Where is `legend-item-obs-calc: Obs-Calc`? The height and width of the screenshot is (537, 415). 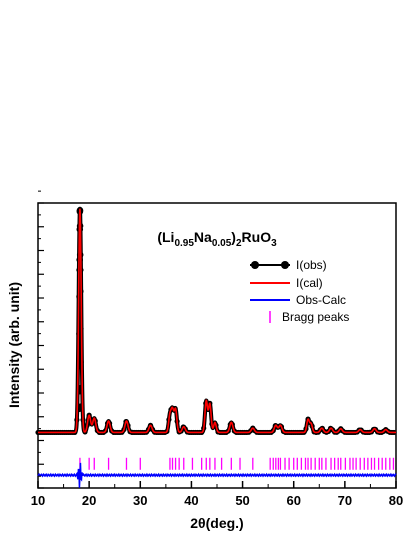 legend-item-obs-calc: Obs-Calc is located at coordinates (298, 300).